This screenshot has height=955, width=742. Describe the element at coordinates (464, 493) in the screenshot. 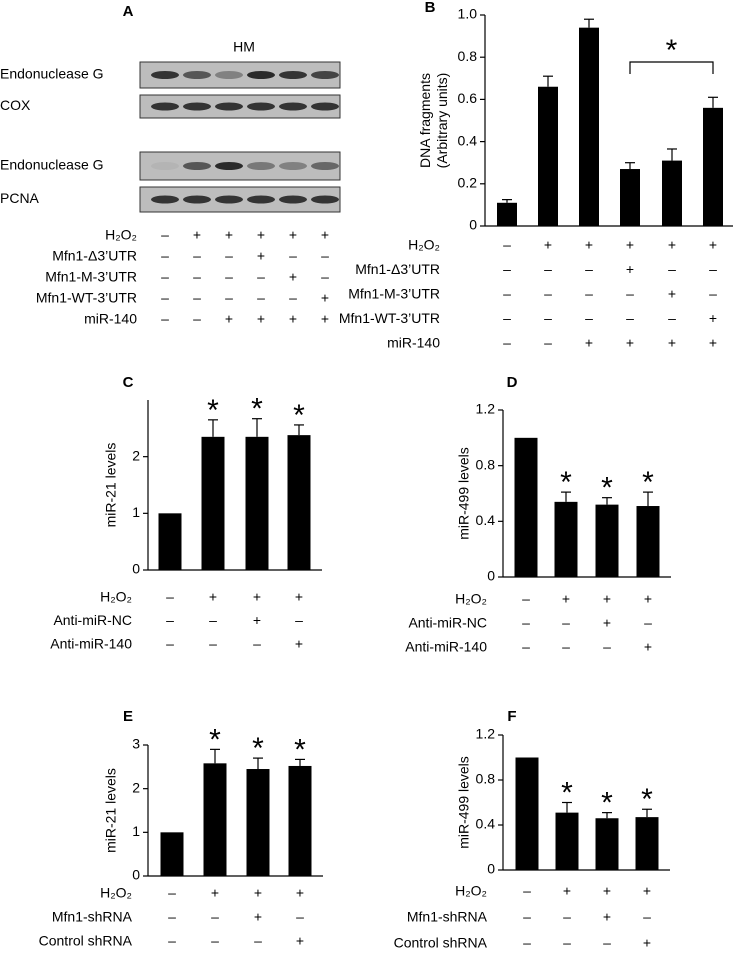

I see `y-axis-label: miR-499 levels` at that location.